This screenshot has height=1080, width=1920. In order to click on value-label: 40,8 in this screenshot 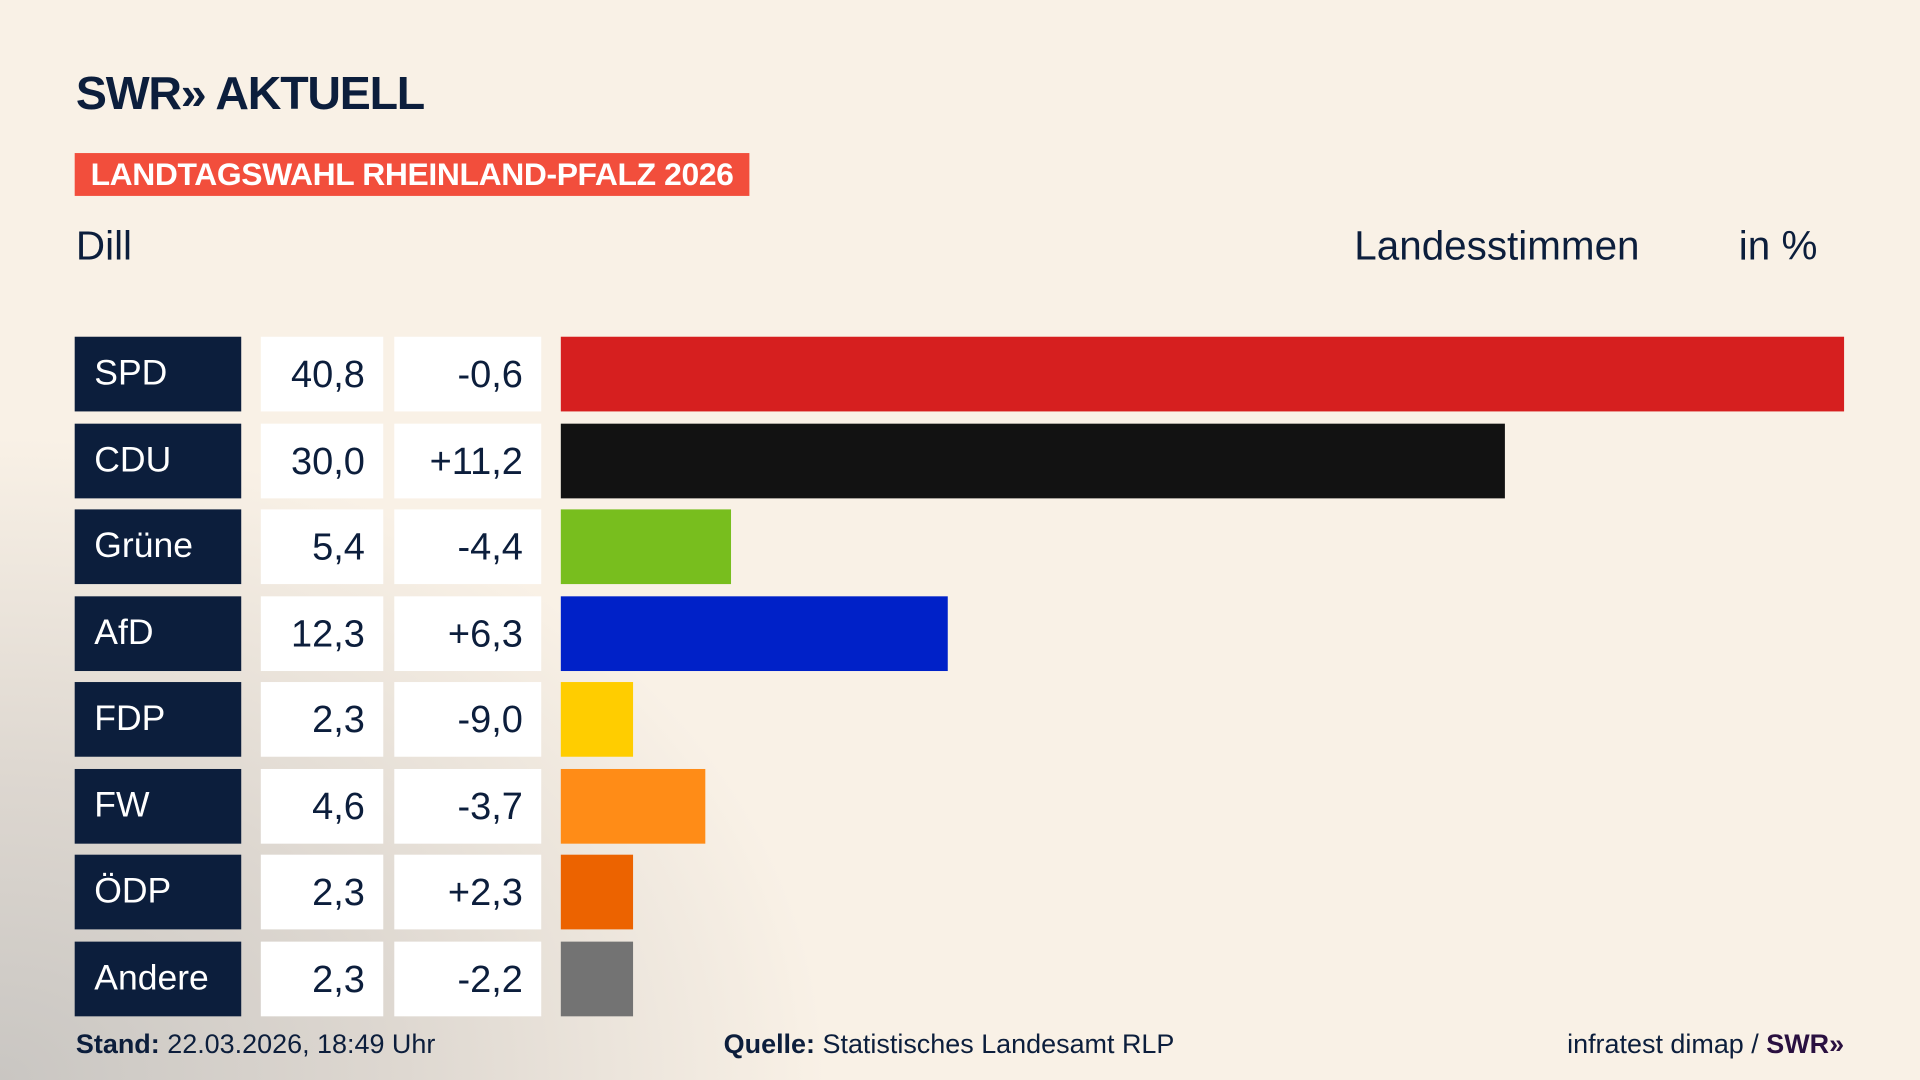, I will do `click(322, 374)`.